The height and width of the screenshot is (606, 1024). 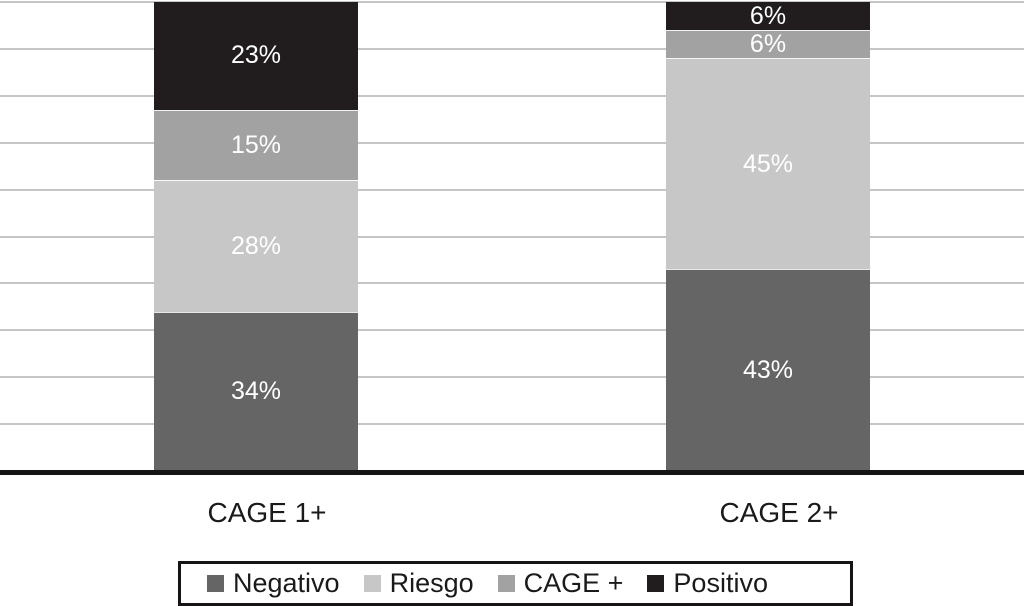 I want to click on segment-positivo: 6%, so click(x=768, y=16).